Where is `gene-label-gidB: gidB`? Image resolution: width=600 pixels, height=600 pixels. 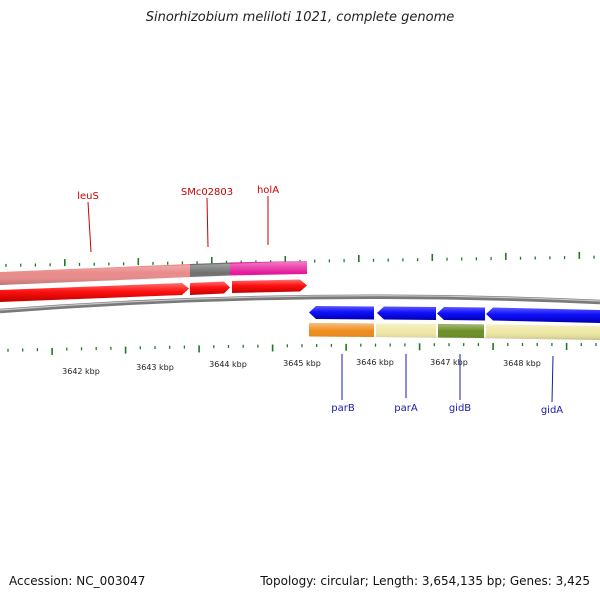 gene-label-gidB: gidB is located at coordinates (460, 408).